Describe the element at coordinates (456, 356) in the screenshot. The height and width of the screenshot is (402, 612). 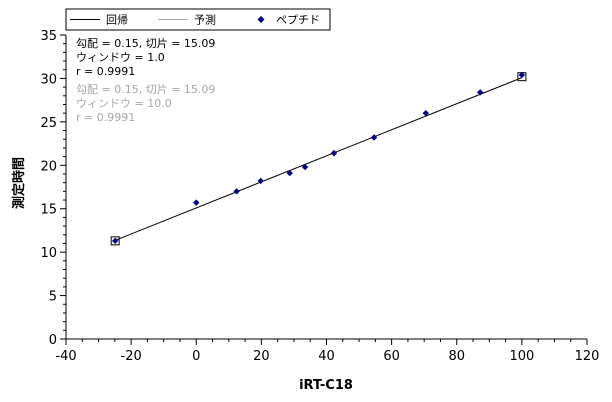
I see `x-tick-label: 80` at that location.